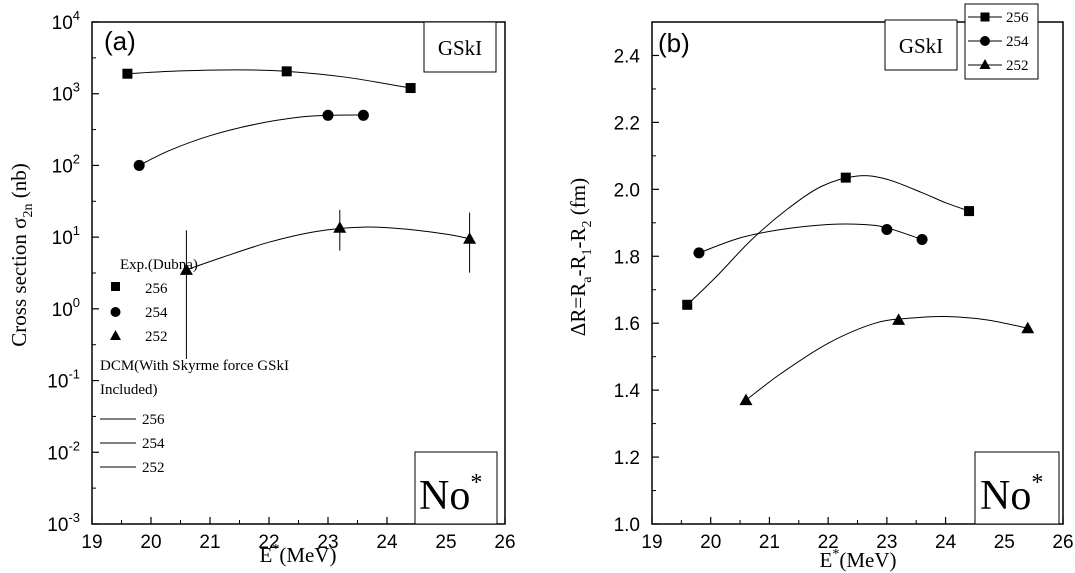 The width and height of the screenshot is (1075, 573). I want to click on panel-a-label: (a), so click(120, 41).